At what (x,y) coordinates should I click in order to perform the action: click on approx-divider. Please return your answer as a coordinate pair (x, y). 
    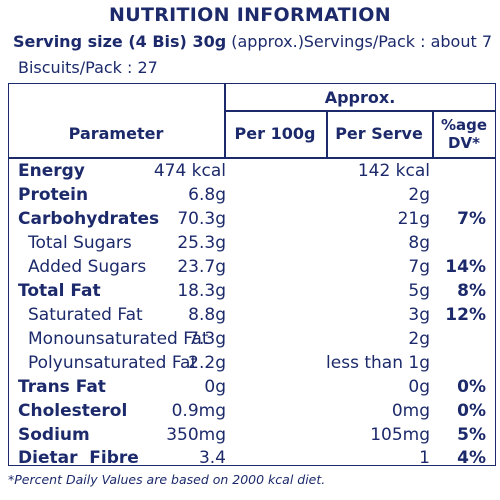
    Looking at the image, I should click on (360, 111).